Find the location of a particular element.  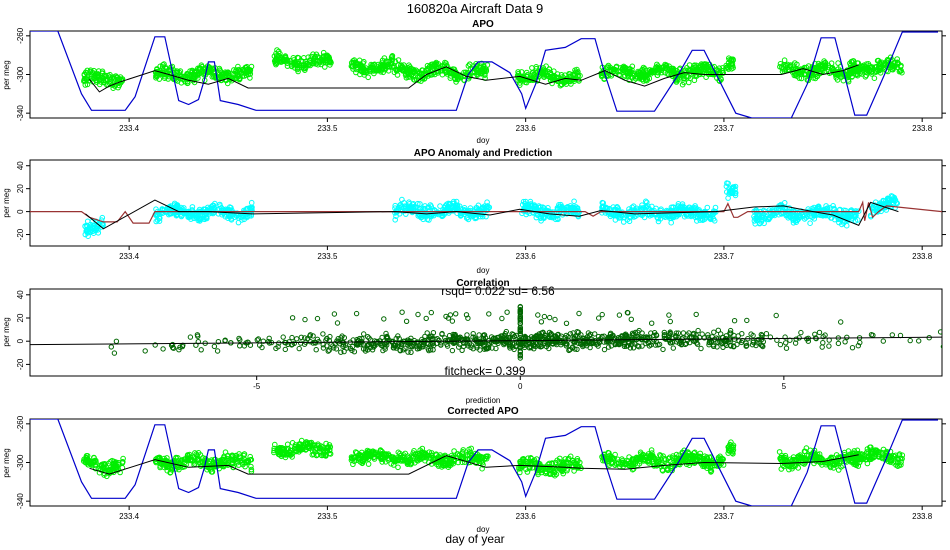

panel-corrected-title: Corrected APO is located at coordinates (483, 411).